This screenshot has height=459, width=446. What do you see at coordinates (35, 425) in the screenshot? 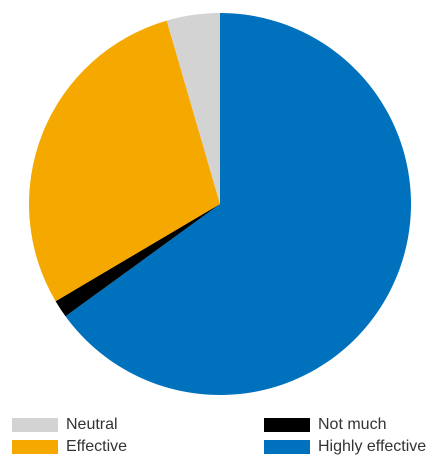
I see `legend-swatch-neutral` at bounding box center [35, 425].